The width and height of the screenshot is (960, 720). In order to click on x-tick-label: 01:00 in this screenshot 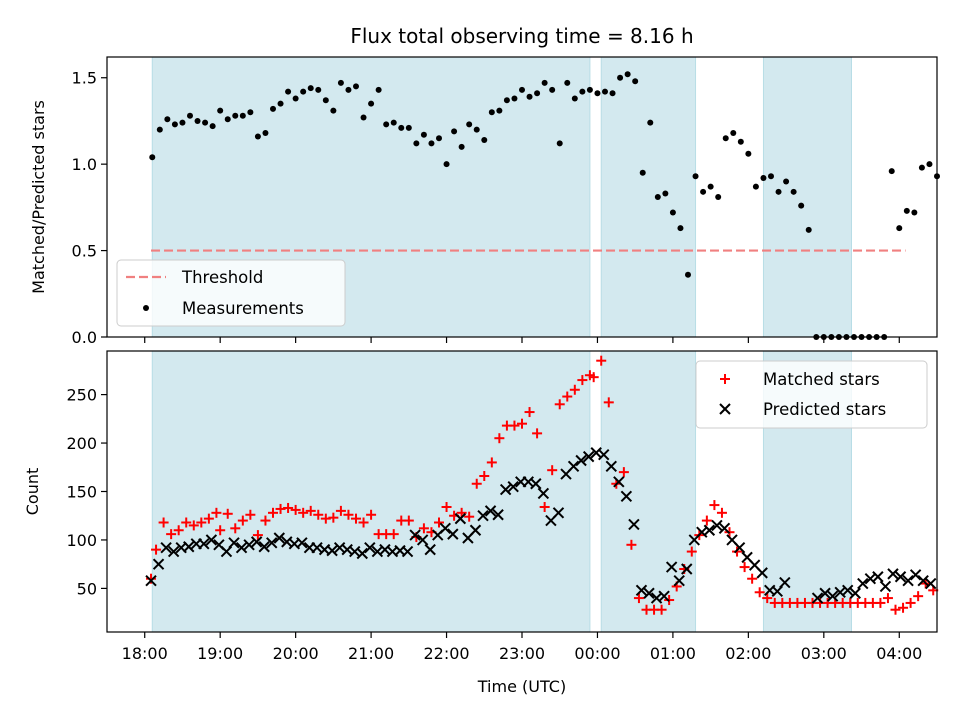, I will do `click(673, 653)`.